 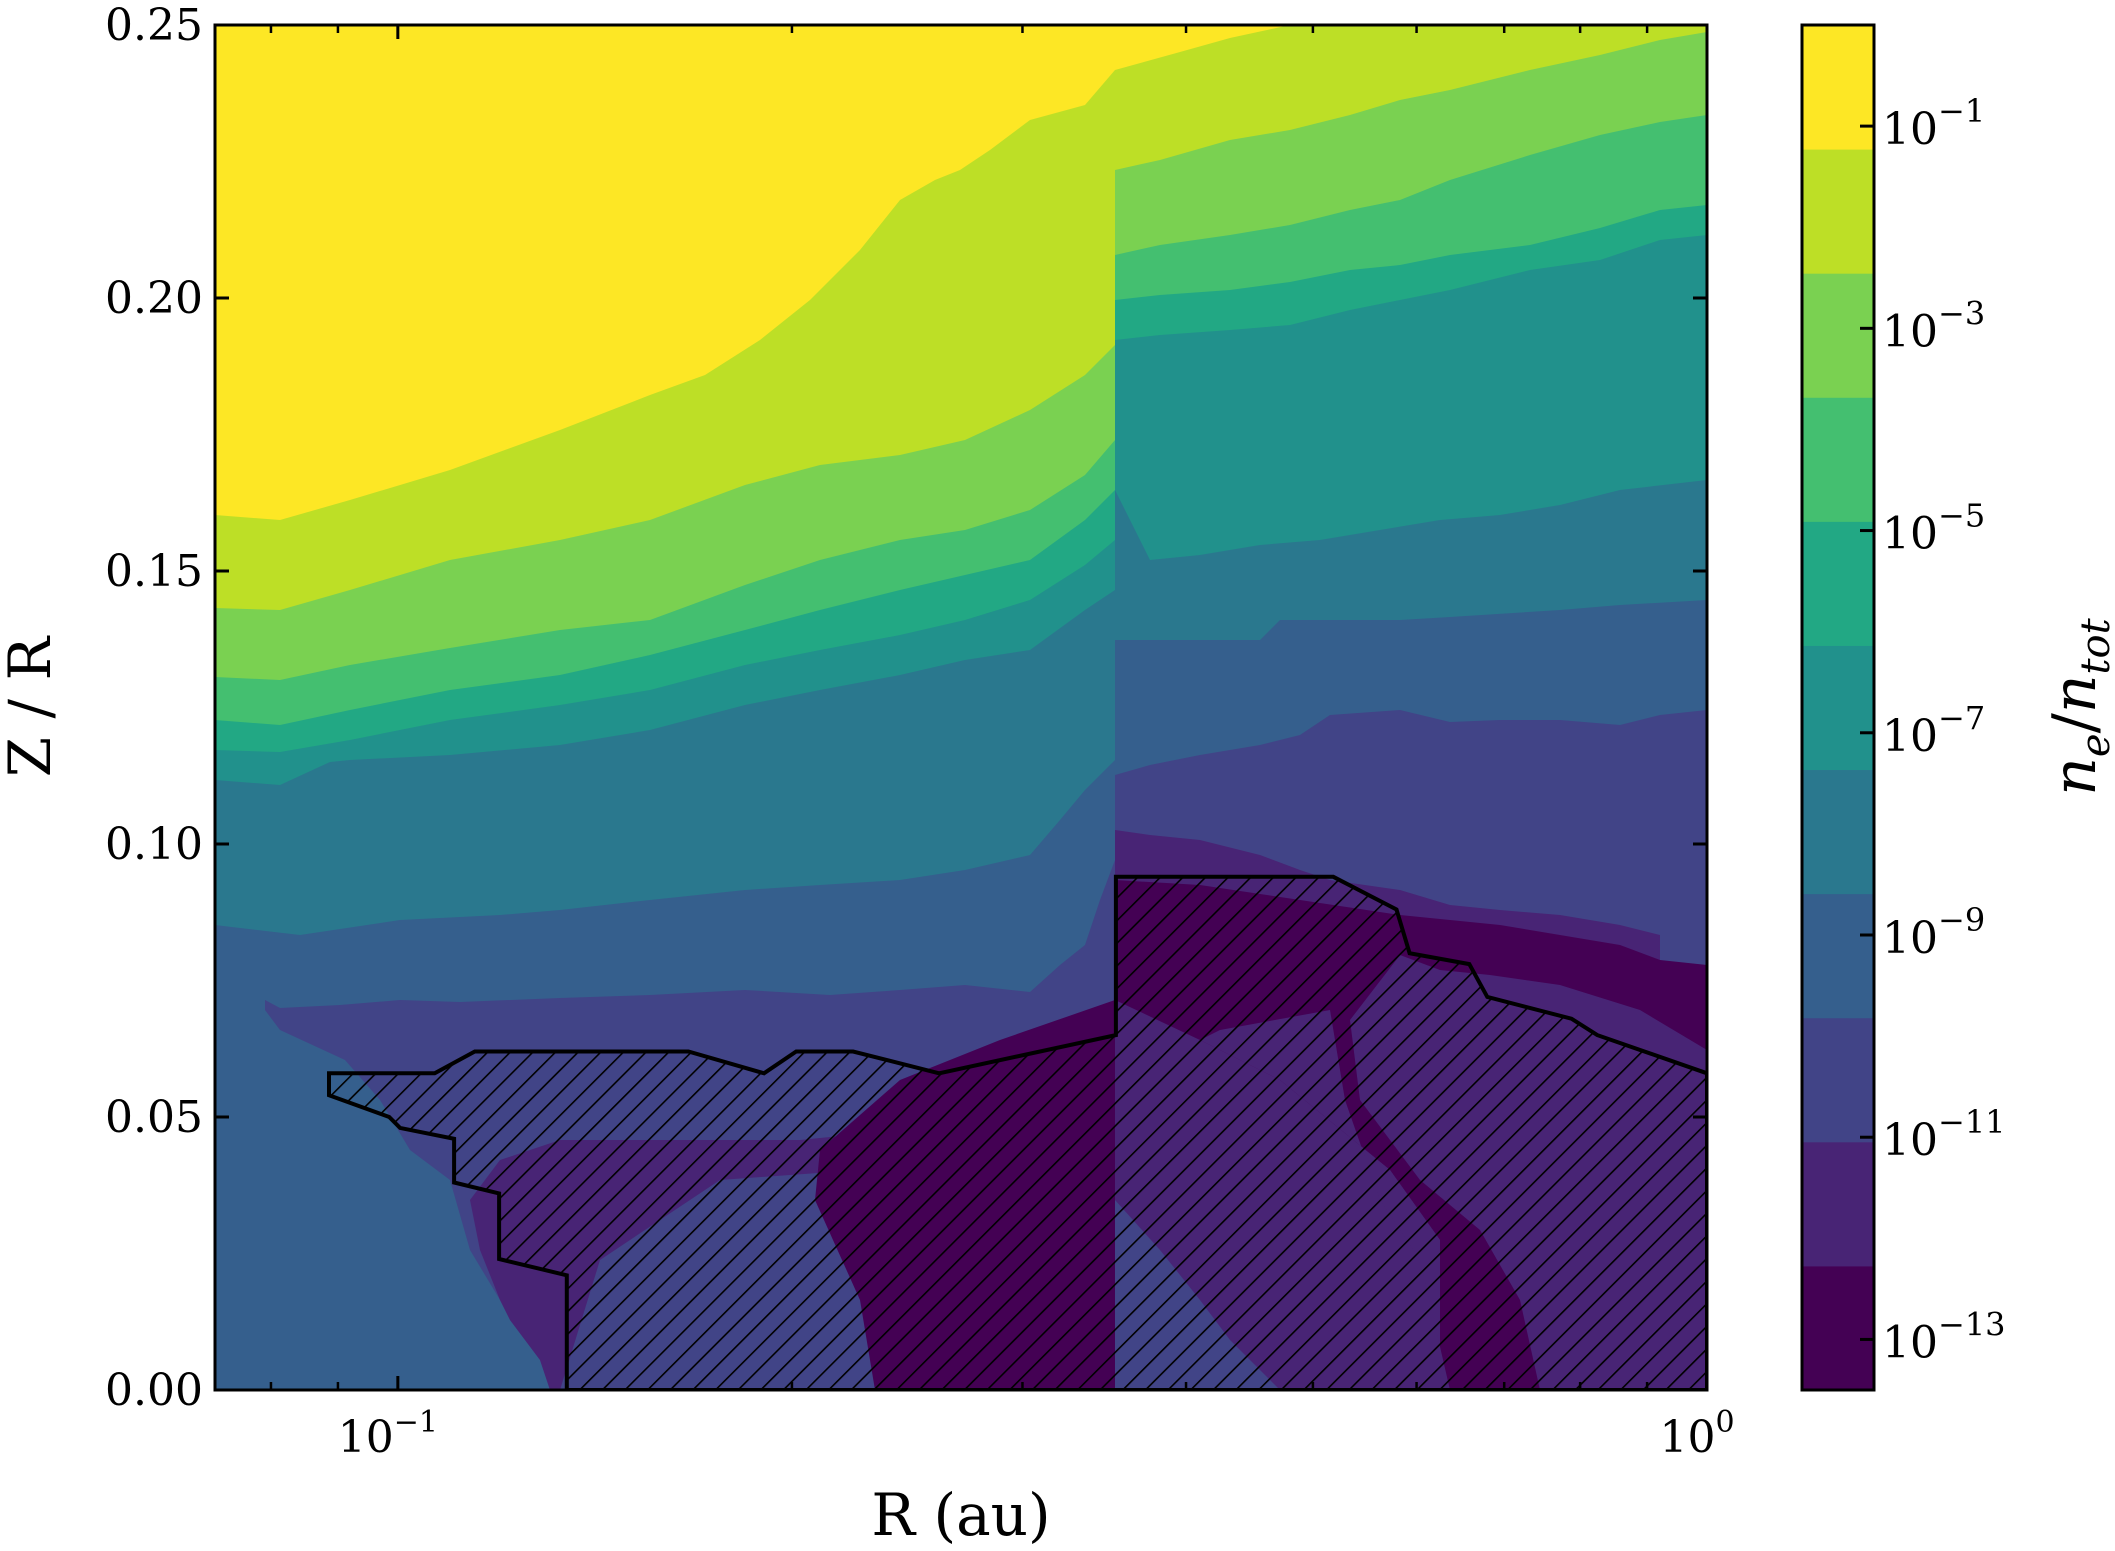 I want to click on colorbar, so click(x=1838, y=708).